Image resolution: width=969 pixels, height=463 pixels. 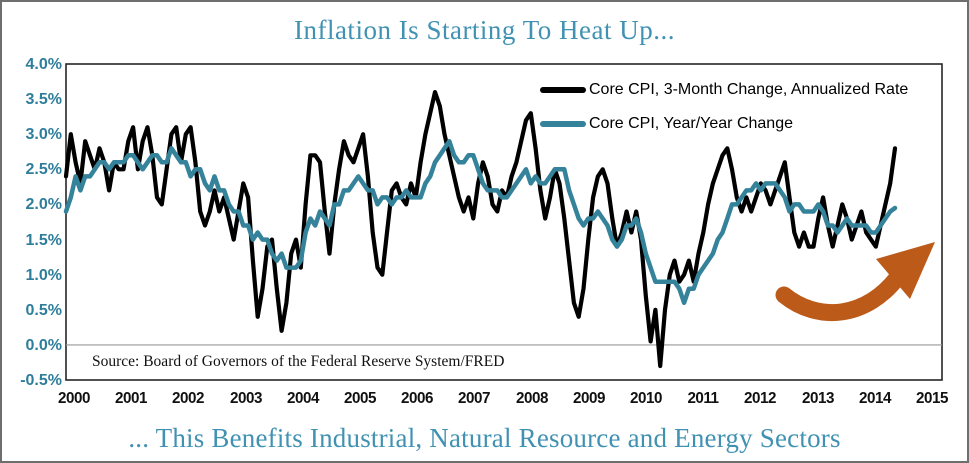 I want to click on x-tick-label: 2013, so click(x=817, y=398).